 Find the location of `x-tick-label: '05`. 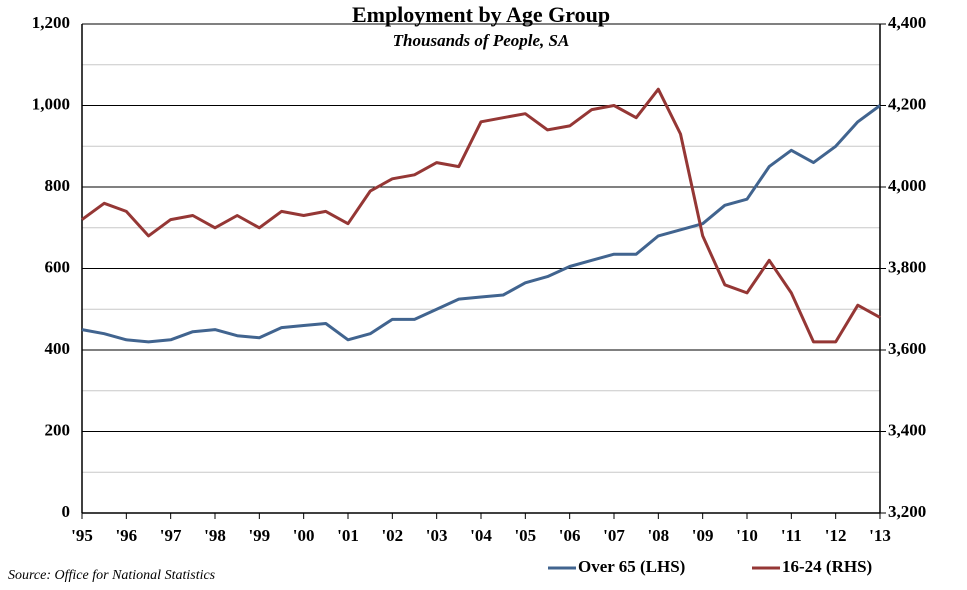

x-tick-label: '05 is located at coordinates (525, 535).